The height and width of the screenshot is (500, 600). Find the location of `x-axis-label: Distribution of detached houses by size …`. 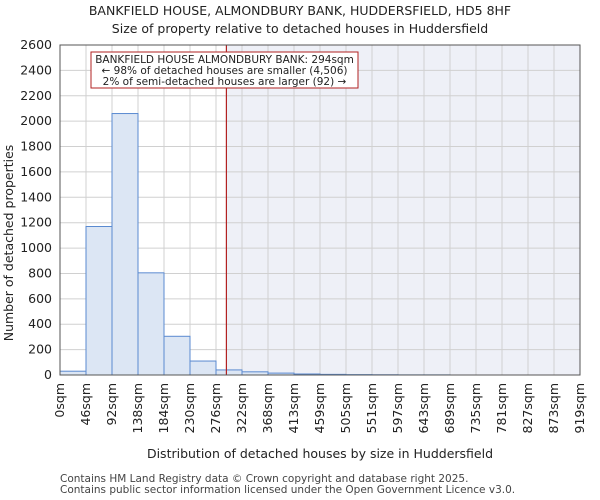

x-axis-label: Distribution of detached houses by size … is located at coordinates (320, 453).